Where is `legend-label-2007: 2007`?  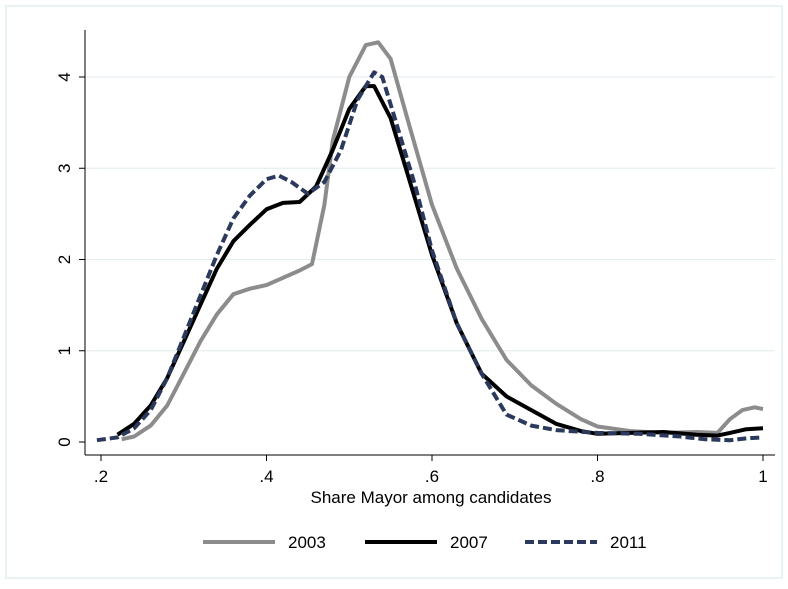
legend-label-2007: 2007 is located at coordinates (469, 542).